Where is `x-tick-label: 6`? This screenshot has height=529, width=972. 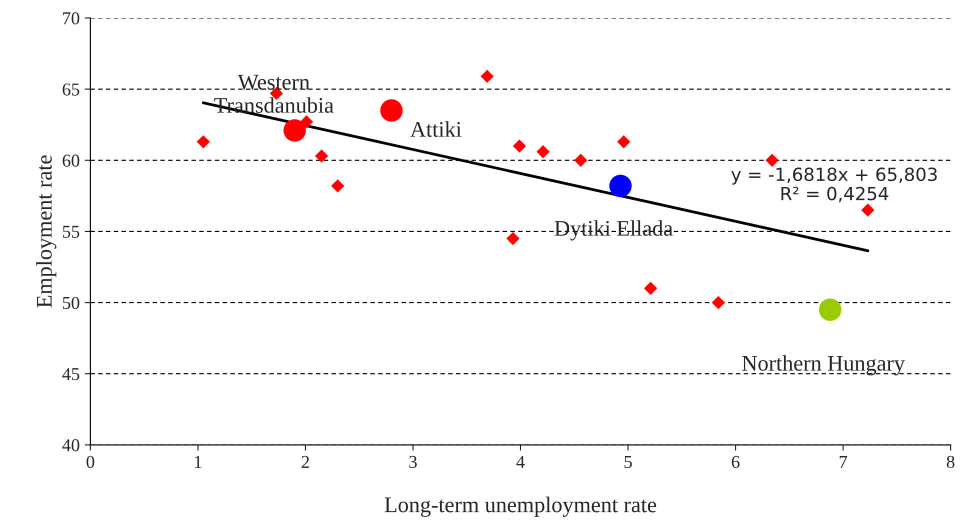 x-tick-label: 6 is located at coordinates (736, 462).